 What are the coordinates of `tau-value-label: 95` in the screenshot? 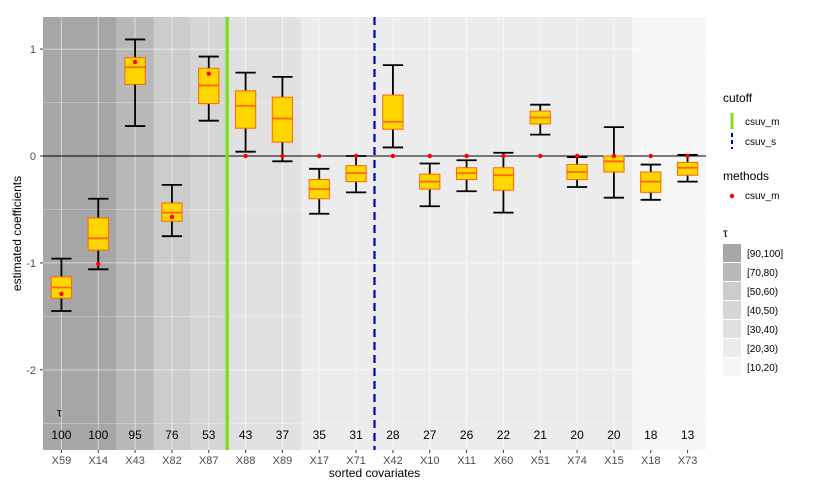 It's located at (135, 435).